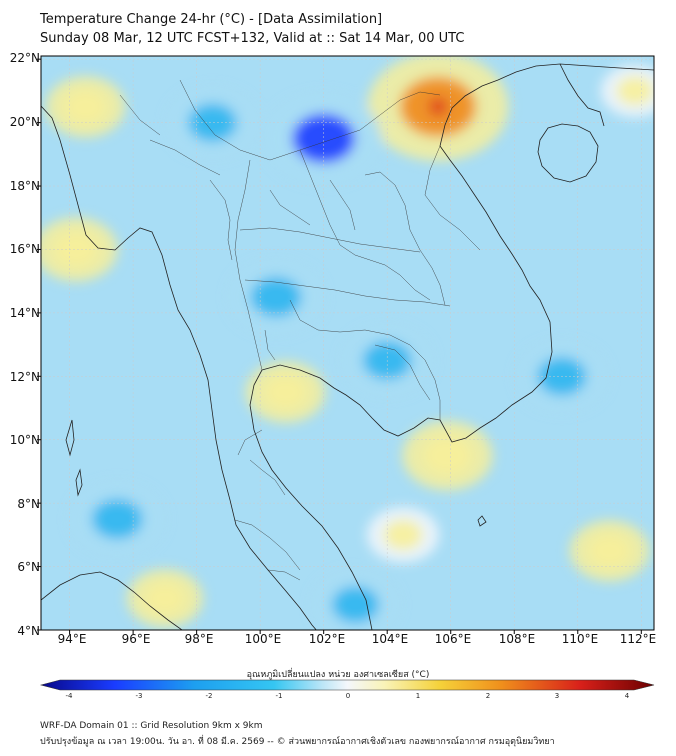 The height and width of the screenshot is (756, 676). I want to click on lon-label-102: 102°E, so click(327, 639).